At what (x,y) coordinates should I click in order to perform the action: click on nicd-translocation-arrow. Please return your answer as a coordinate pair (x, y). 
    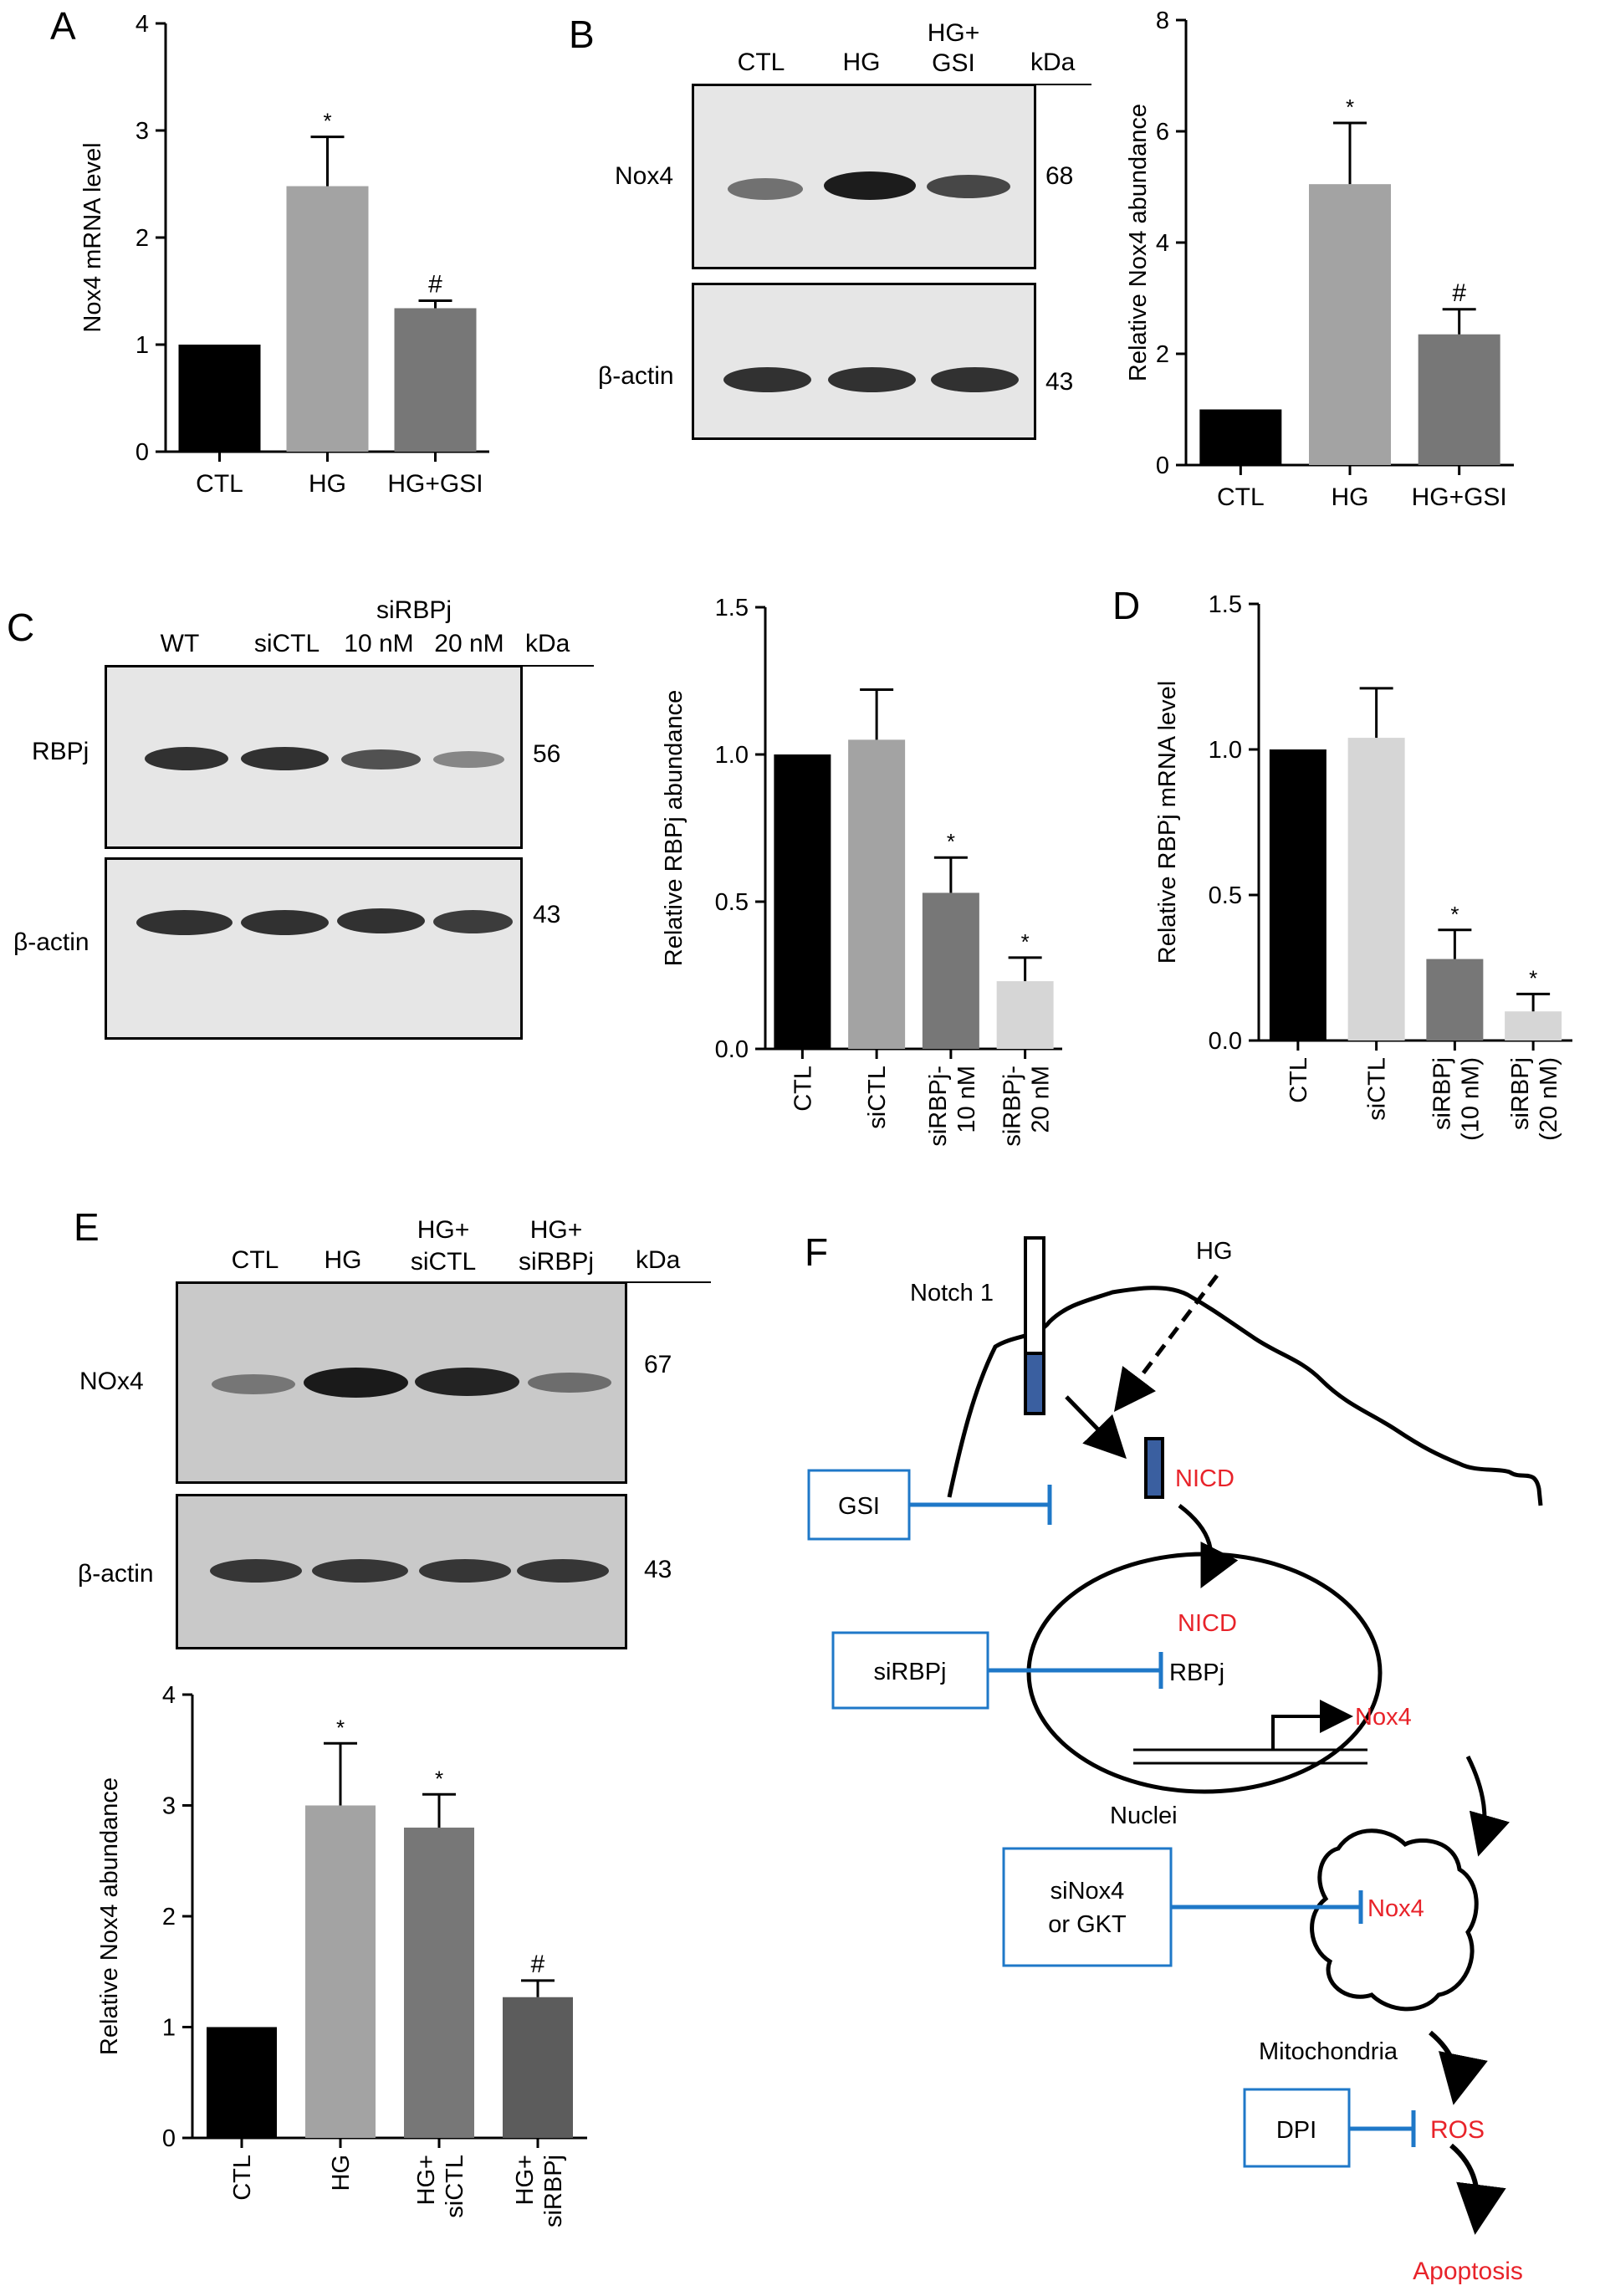
    Looking at the image, I should click on (1208, 1546).